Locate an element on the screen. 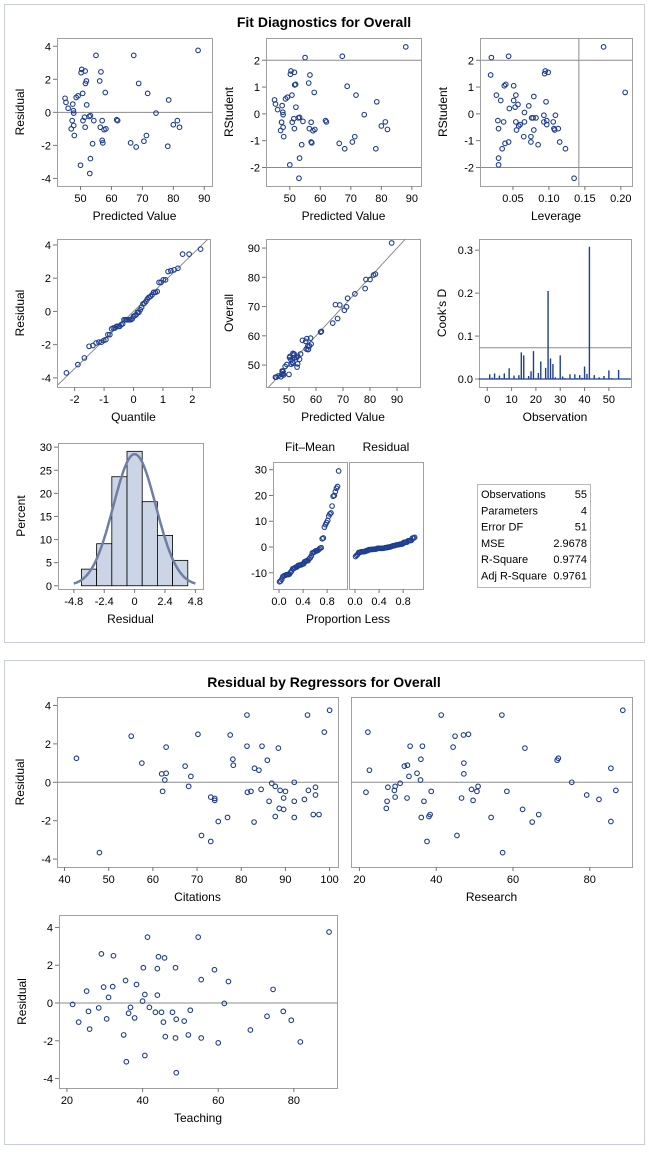  x-tick-label: 0 is located at coordinates (135, 602).